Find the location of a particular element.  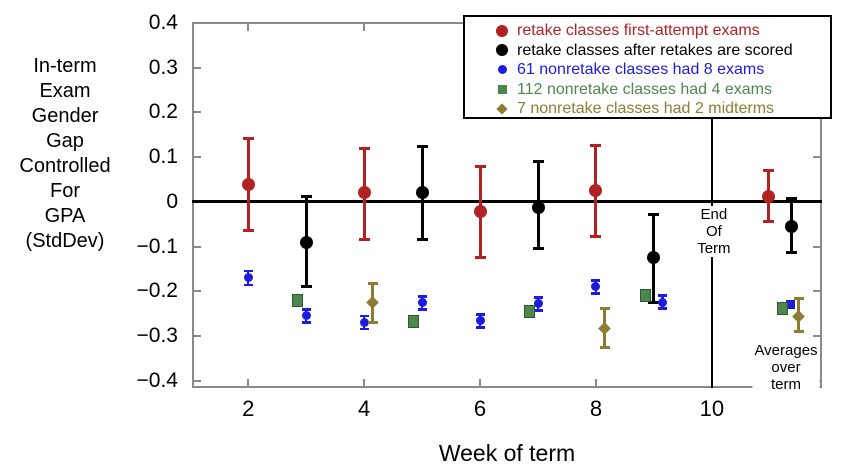

legend-label: 61 nonretake classes had 8 exams is located at coordinates (641, 70).